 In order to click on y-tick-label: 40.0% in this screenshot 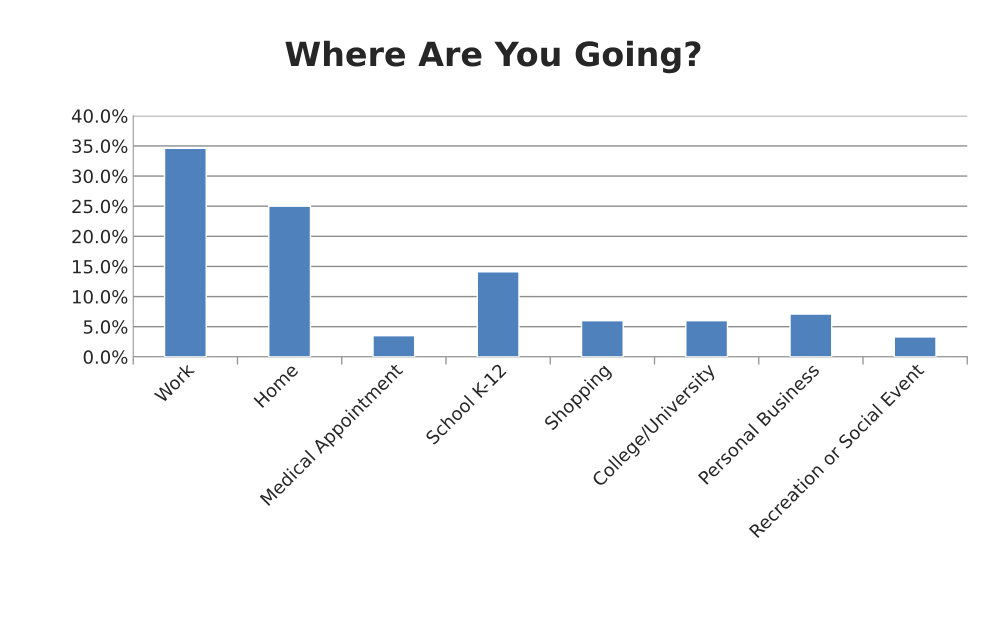, I will do `click(100, 116)`.